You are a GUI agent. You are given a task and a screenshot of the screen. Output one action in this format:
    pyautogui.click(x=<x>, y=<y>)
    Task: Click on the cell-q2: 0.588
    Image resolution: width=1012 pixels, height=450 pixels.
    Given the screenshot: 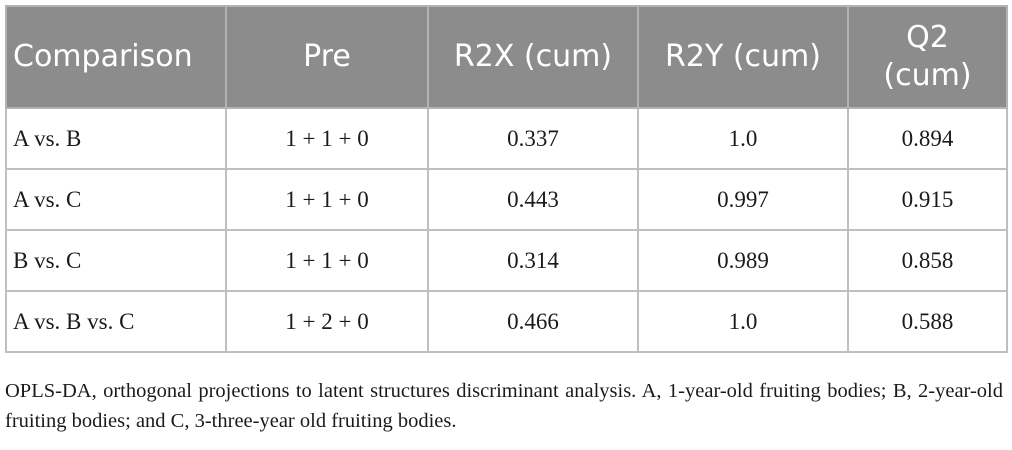 What is the action you would take?
    pyautogui.click(x=927, y=321)
    